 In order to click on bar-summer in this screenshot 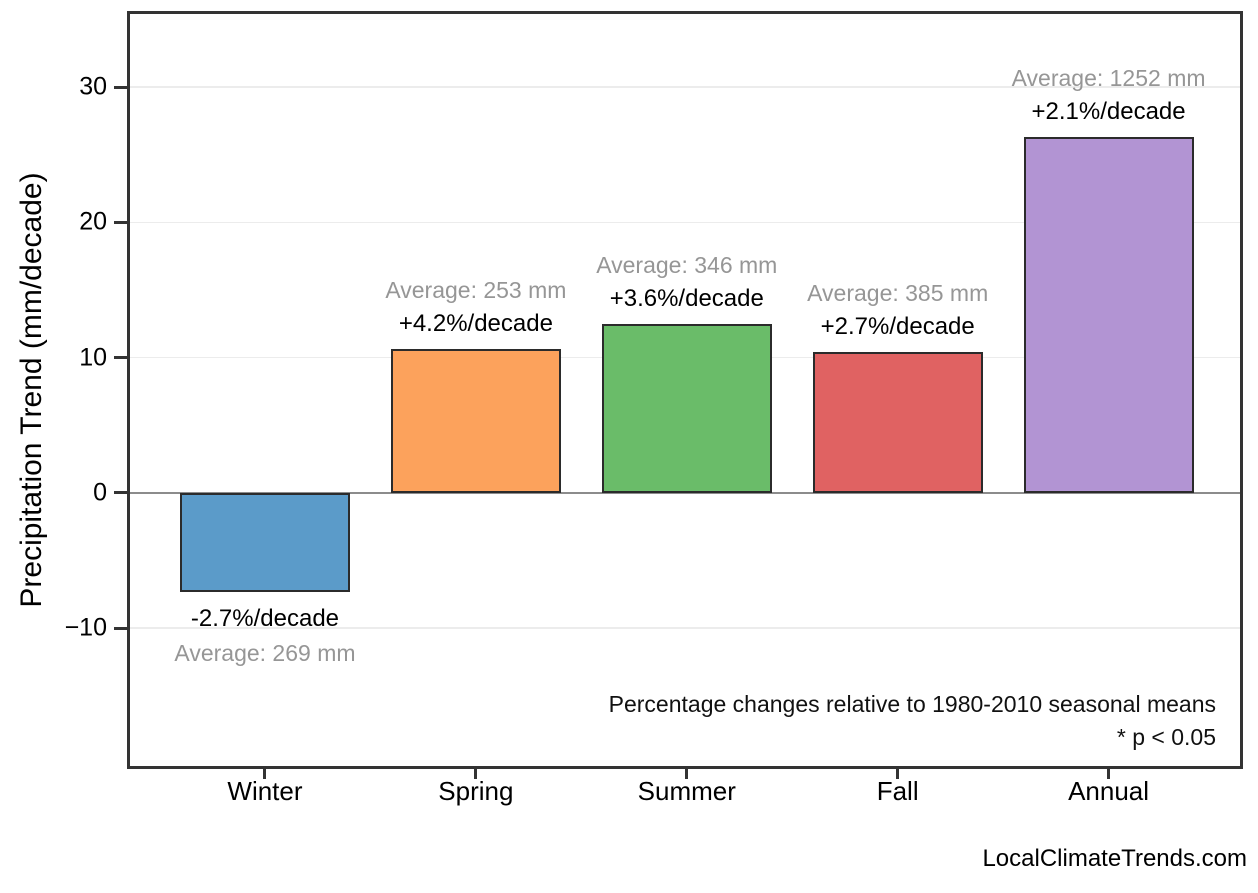, I will do `click(686, 408)`.